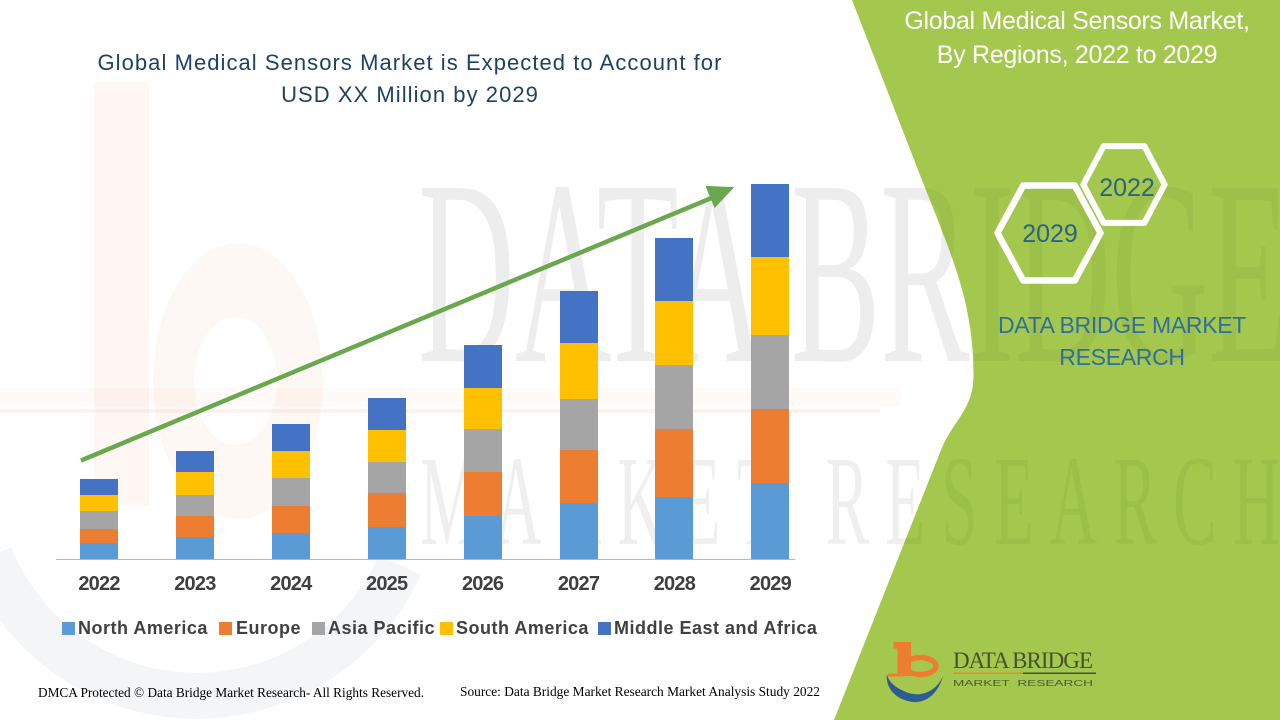  What do you see at coordinates (850, 501) in the screenshot?
I see `svg-text: M A R K E T R E S E A R C H` at bounding box center [850, 501].